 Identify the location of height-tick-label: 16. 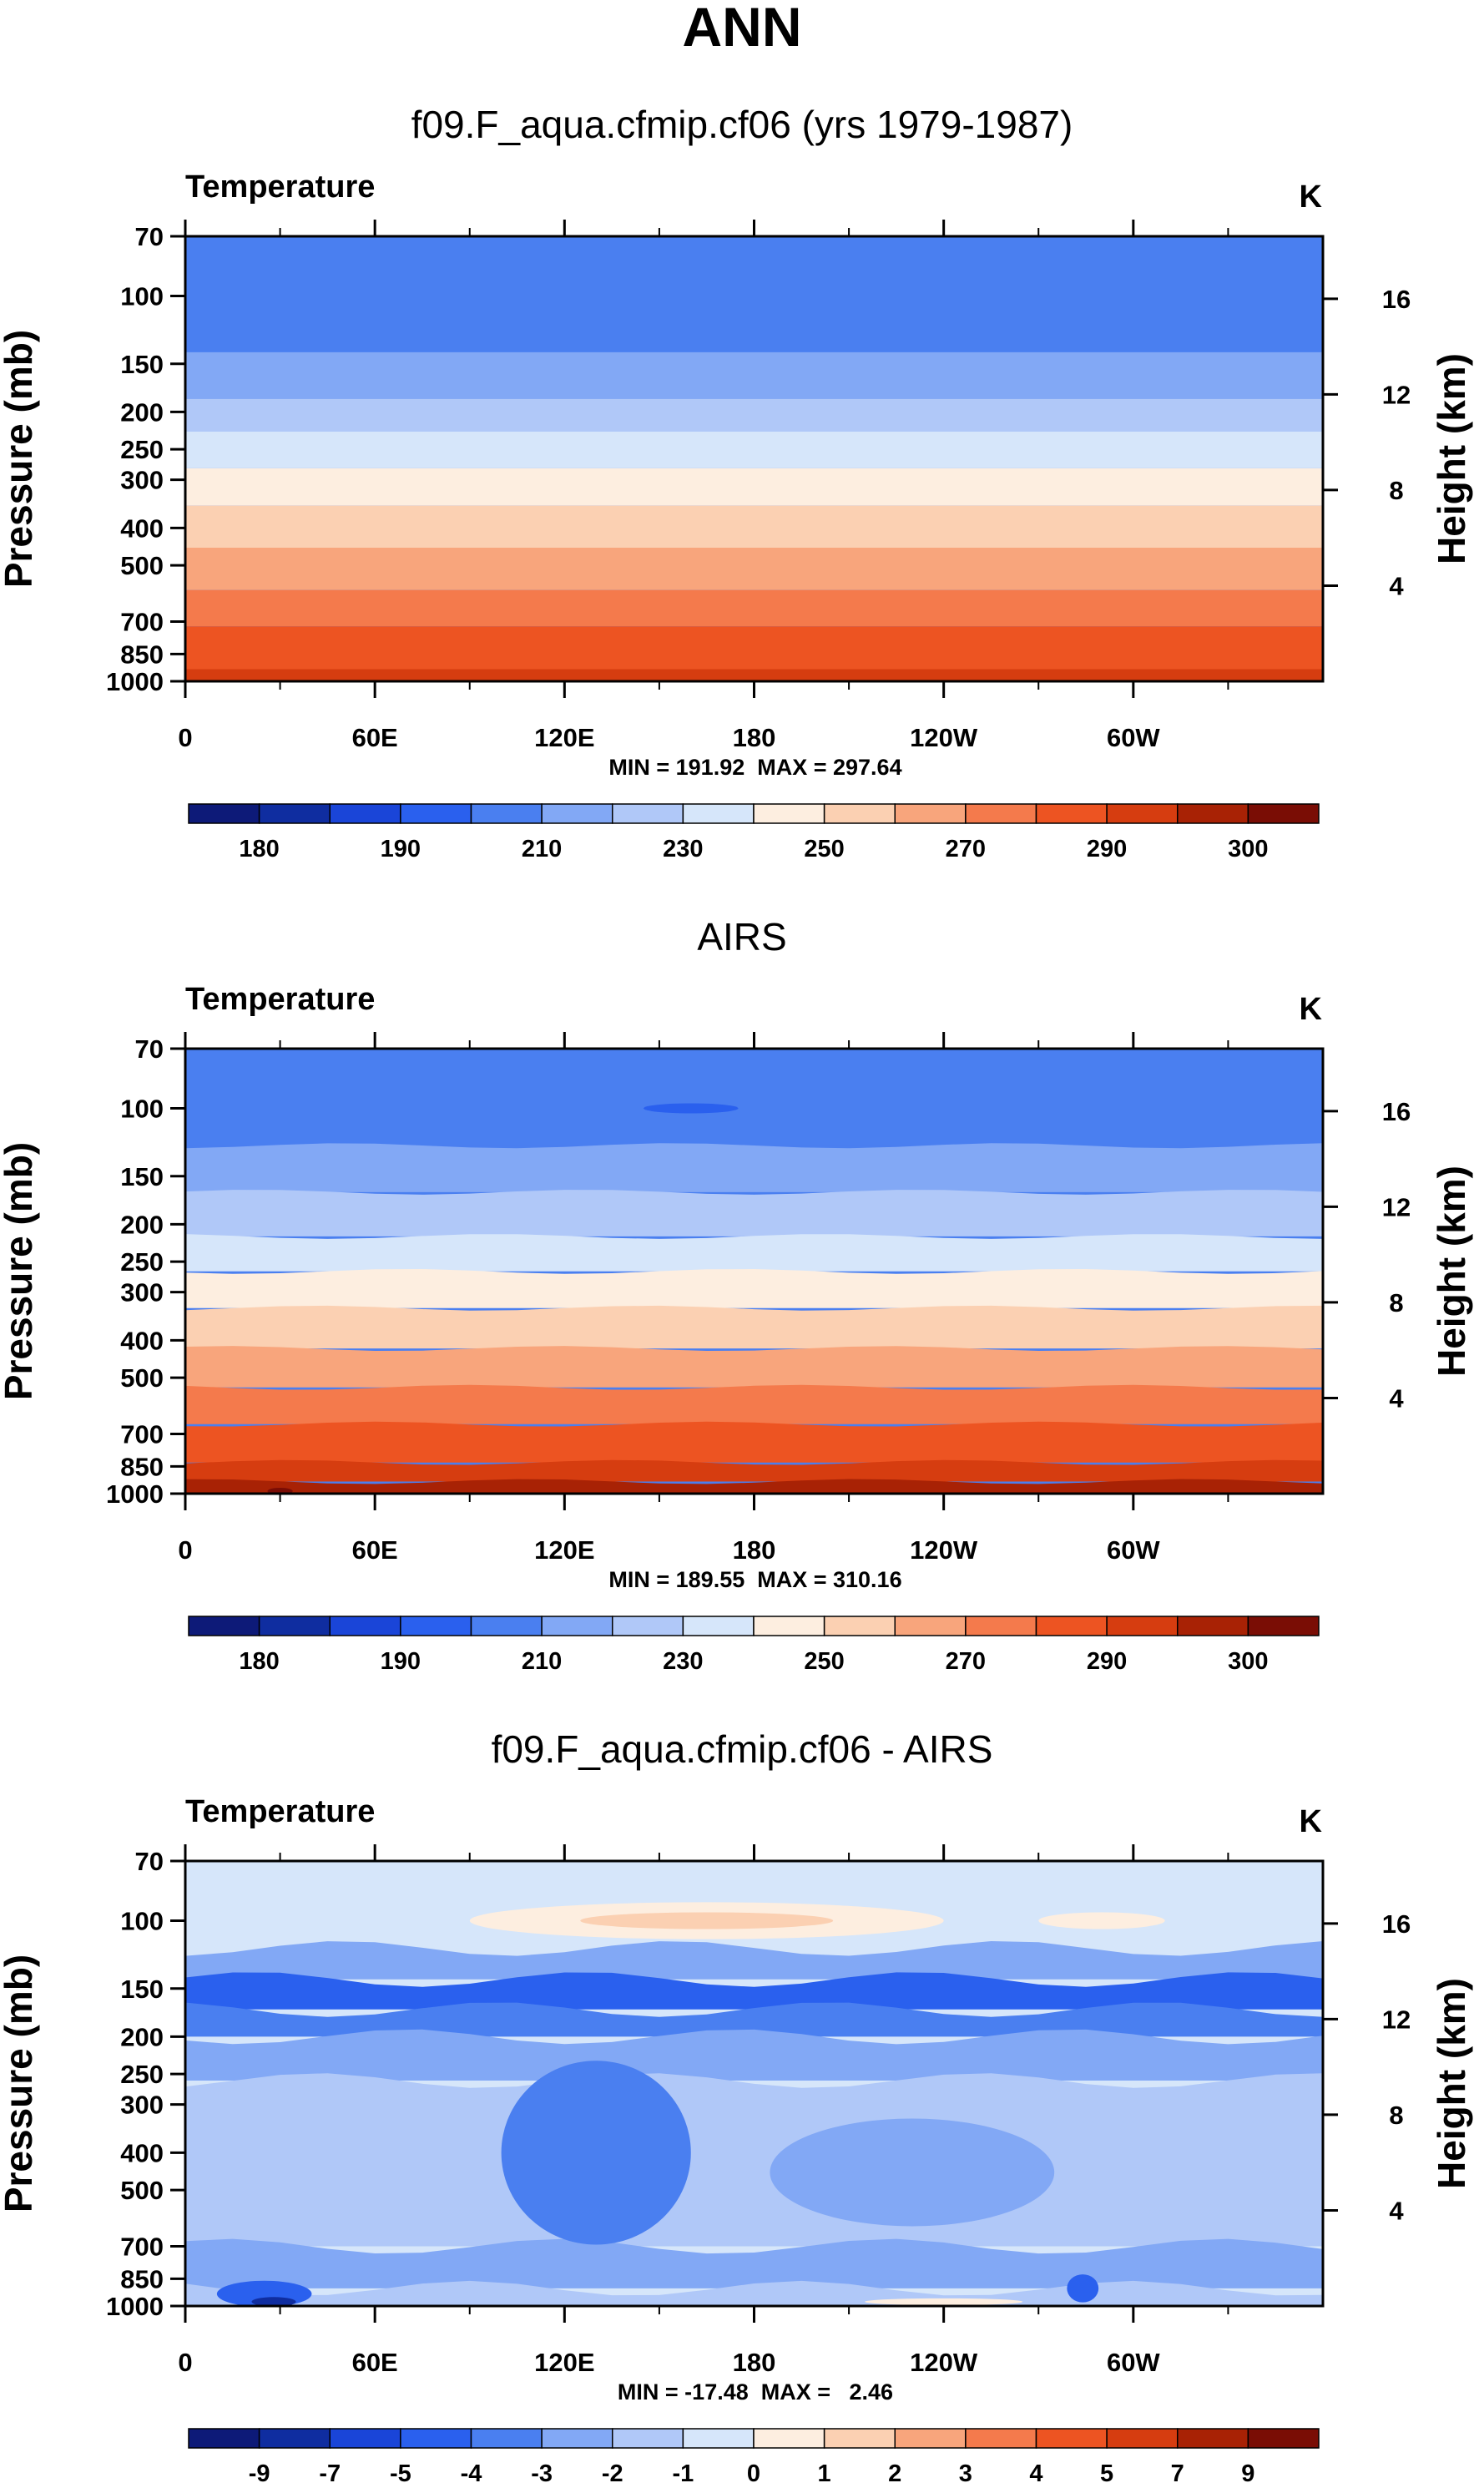
(1396, 1924).